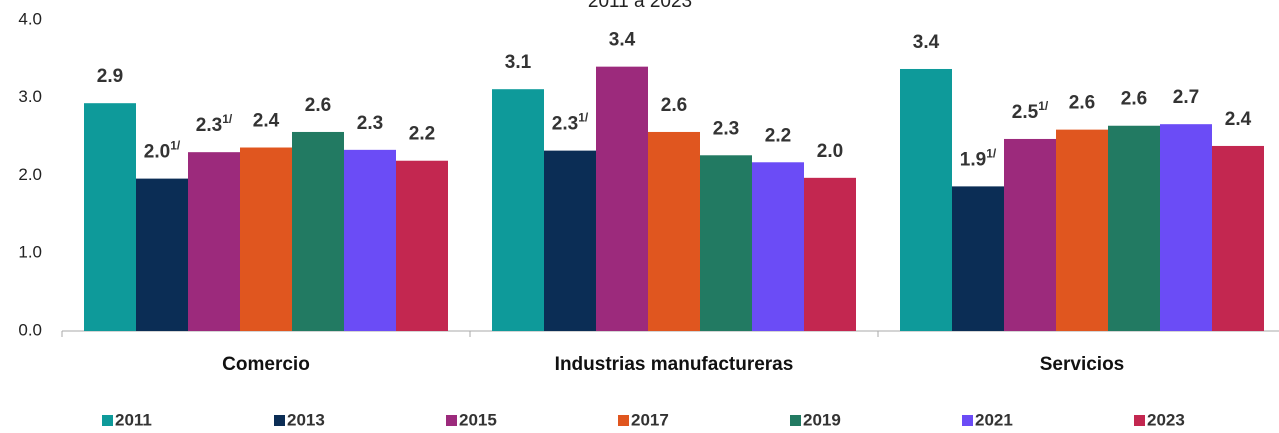 The height and width of the screenshot is (433, 1279). What do you see at coordinates (650, 419) in the screenshot?
I see `legend-label: 2017` at bounding box center [650, 419].